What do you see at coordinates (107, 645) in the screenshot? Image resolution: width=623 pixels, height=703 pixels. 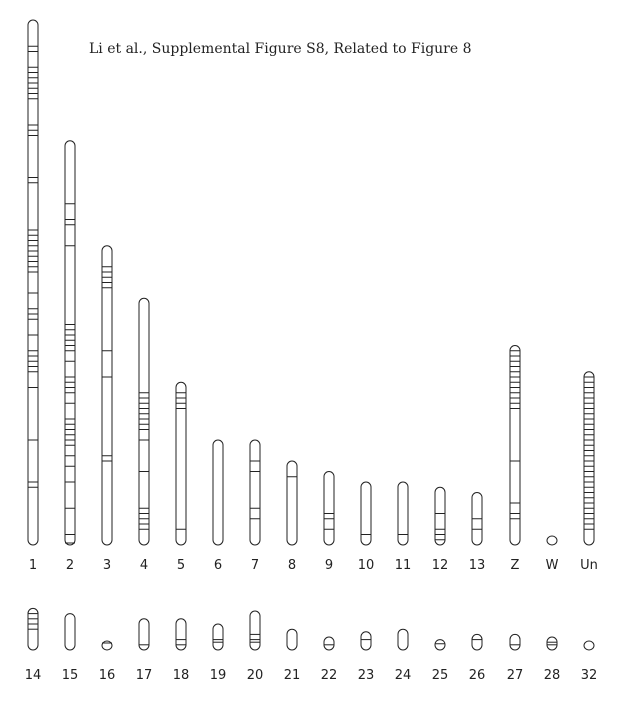 I see `chromosome-16-body` at bounding box center [107, 645].